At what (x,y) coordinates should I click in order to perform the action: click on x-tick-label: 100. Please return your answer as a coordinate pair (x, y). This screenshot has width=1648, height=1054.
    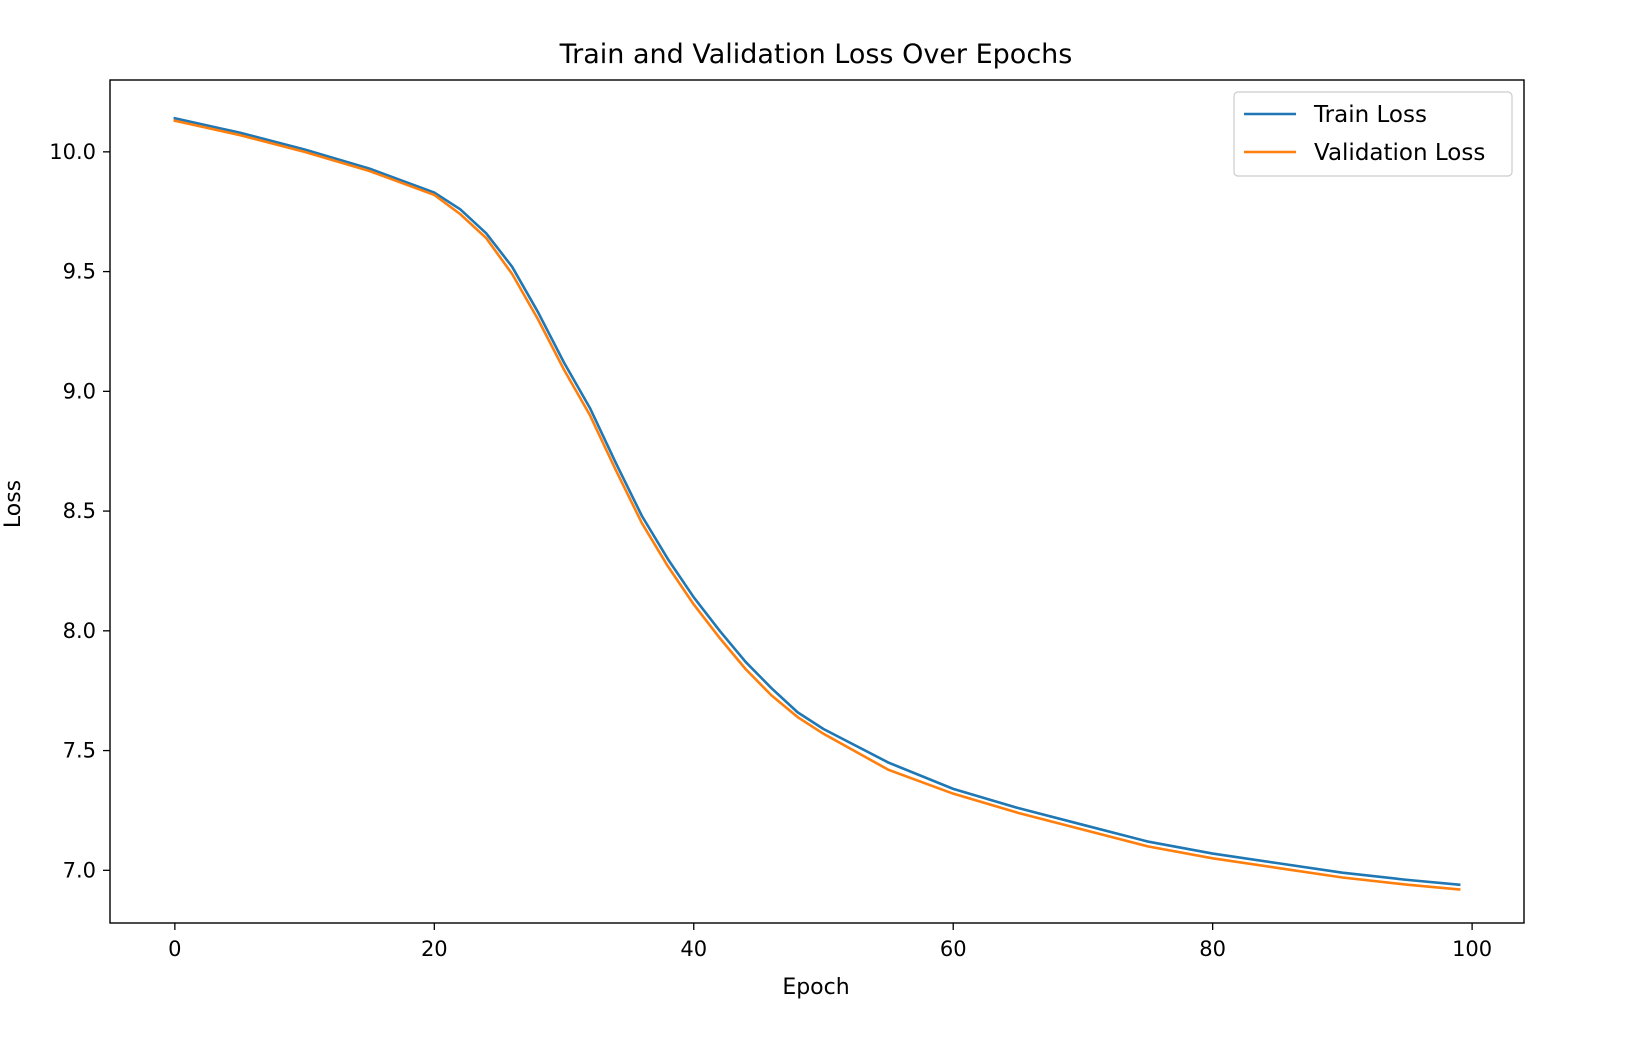
    Looking at the image, I should click on (1472, 949).